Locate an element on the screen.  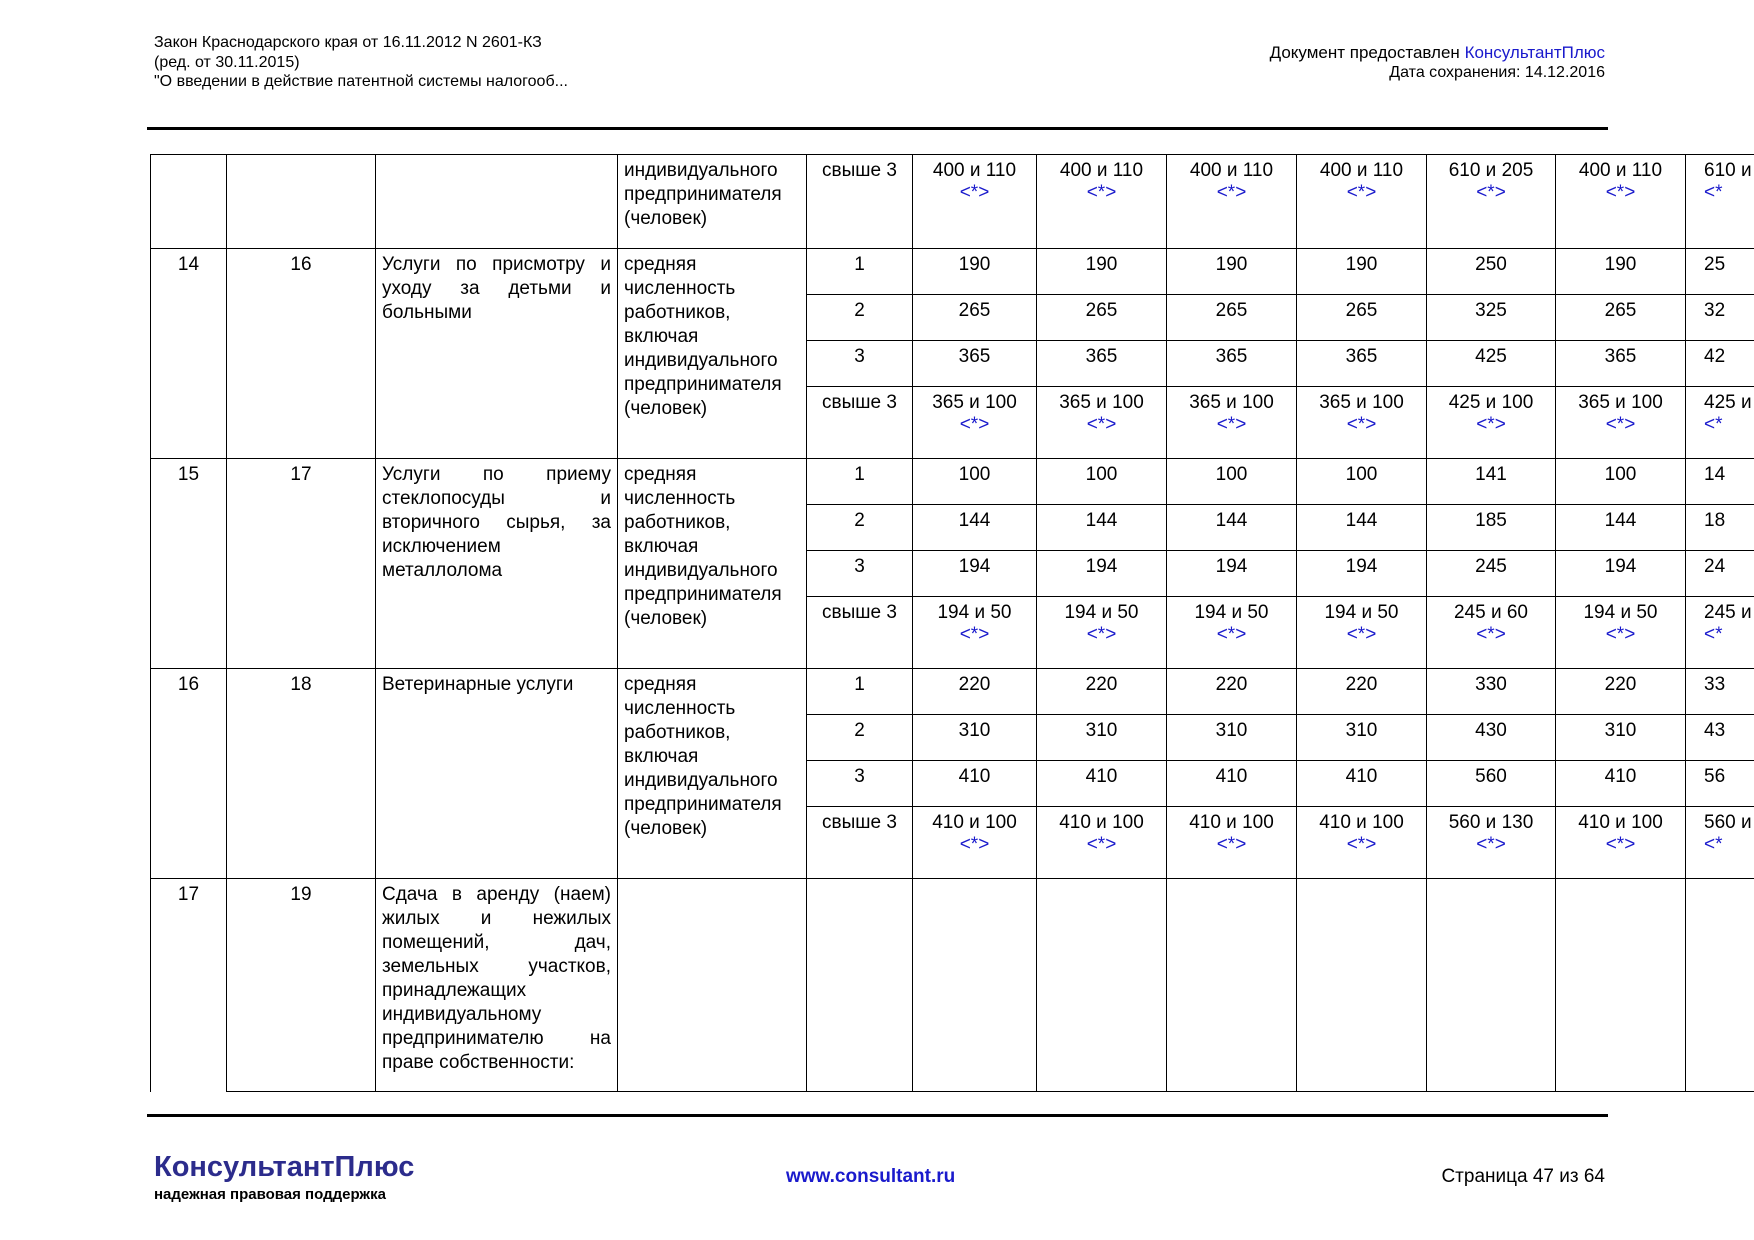
count-cell: 3 is located at coordinates (859, 783).